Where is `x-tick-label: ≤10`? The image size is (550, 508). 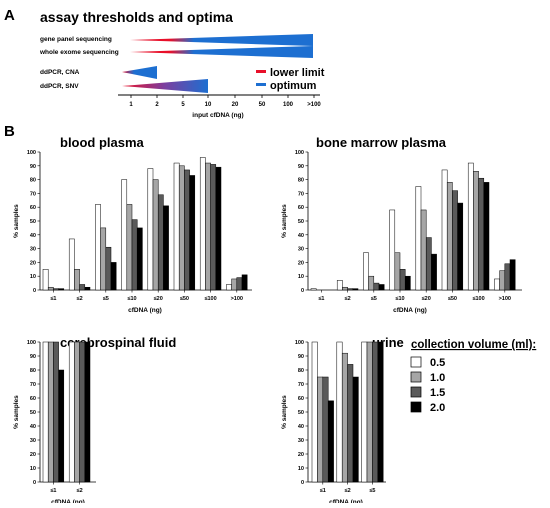 x-tick-label: ≤10 is located at coordinates (399, 299).